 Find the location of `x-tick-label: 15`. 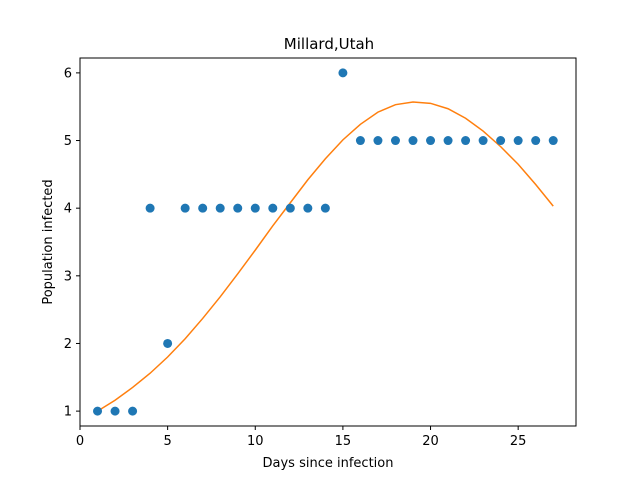

x-tick-label: 15 is located at coordinates (343, 441).